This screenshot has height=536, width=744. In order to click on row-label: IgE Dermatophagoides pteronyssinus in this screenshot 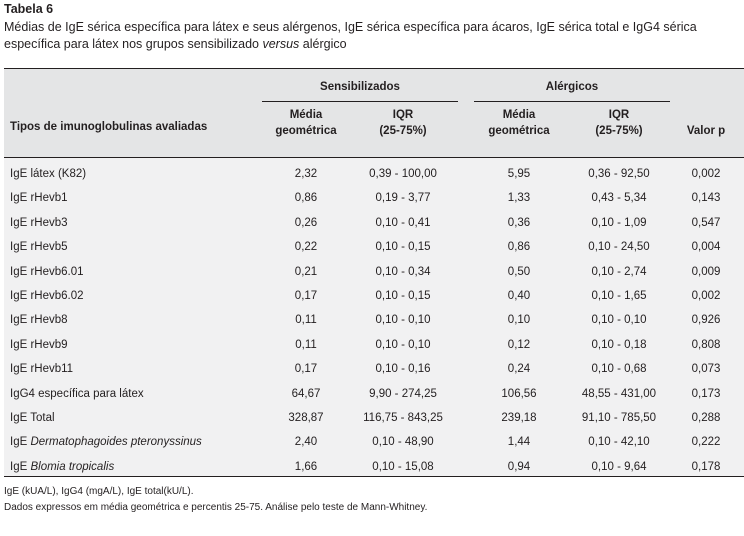, I will do `click(106, 442)`.